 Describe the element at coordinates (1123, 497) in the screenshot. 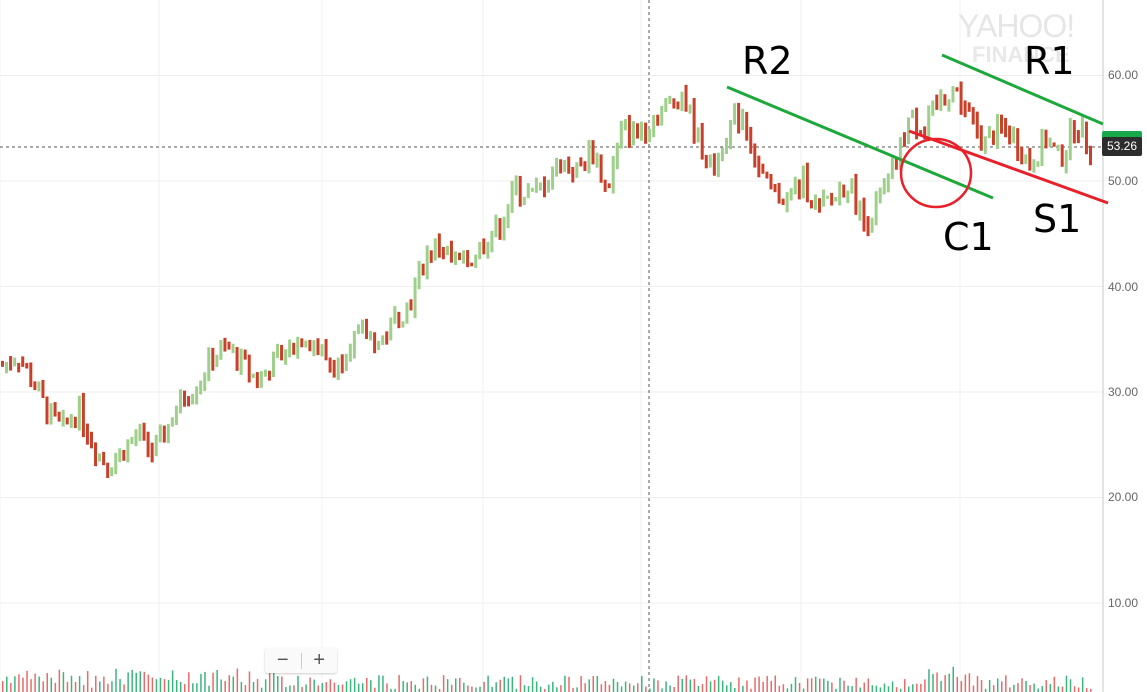

I see `ytick-20: 20.00` at that location.